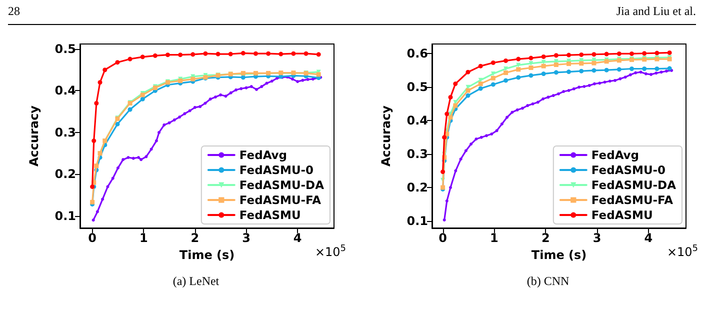  I want to click on text: Jia and Liu et al., so click(656, 11).